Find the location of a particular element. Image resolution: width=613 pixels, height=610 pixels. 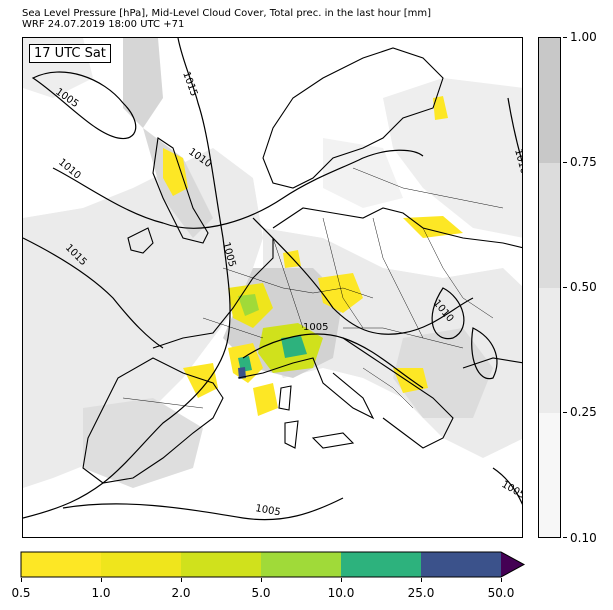

time-badge: 17 UTC Sat is located at coordinates (70, 53).